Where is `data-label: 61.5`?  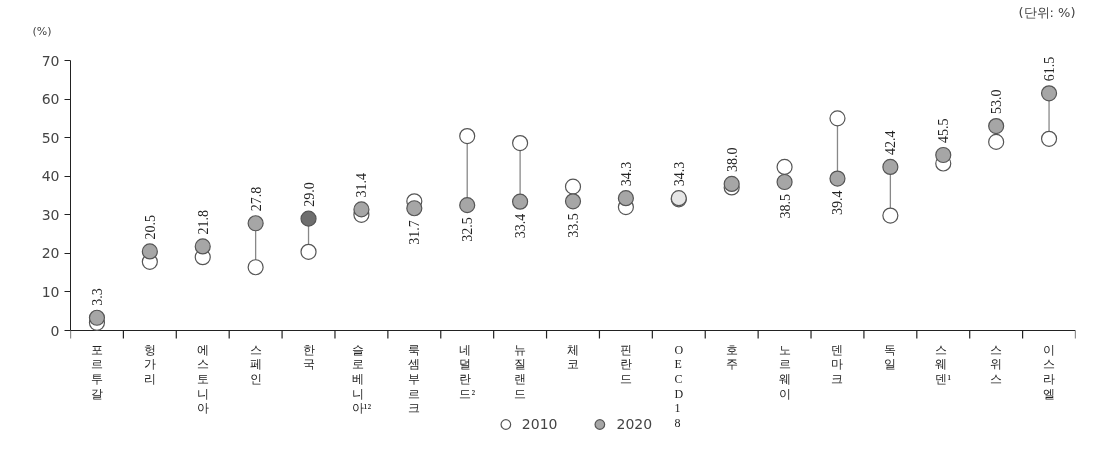
data-label: 61.5 is located at coordinates (1050, 69).